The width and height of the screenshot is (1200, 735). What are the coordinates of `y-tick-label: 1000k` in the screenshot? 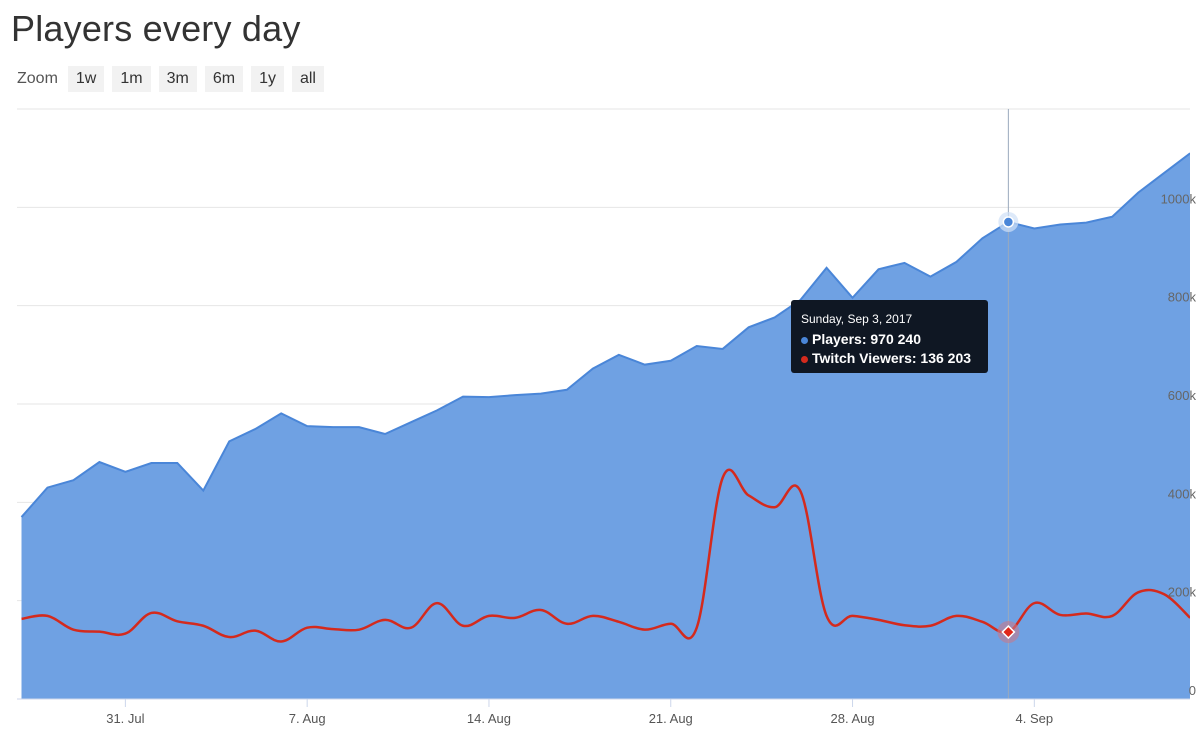 It's located at (1179, 198).